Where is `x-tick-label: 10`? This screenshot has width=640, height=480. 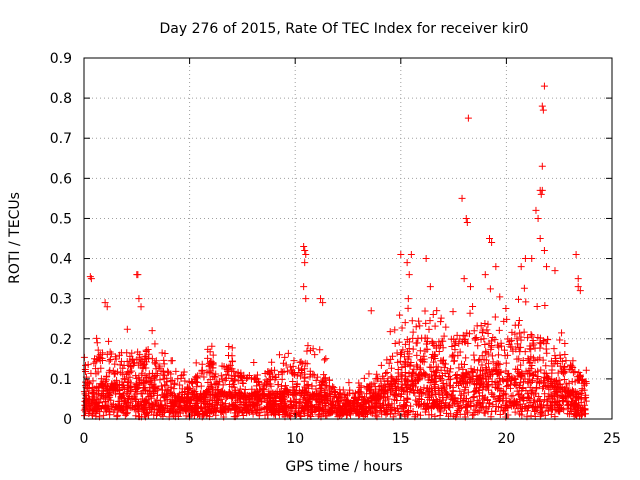 x-tick-label: 10 is located at coordinates (295, 439).